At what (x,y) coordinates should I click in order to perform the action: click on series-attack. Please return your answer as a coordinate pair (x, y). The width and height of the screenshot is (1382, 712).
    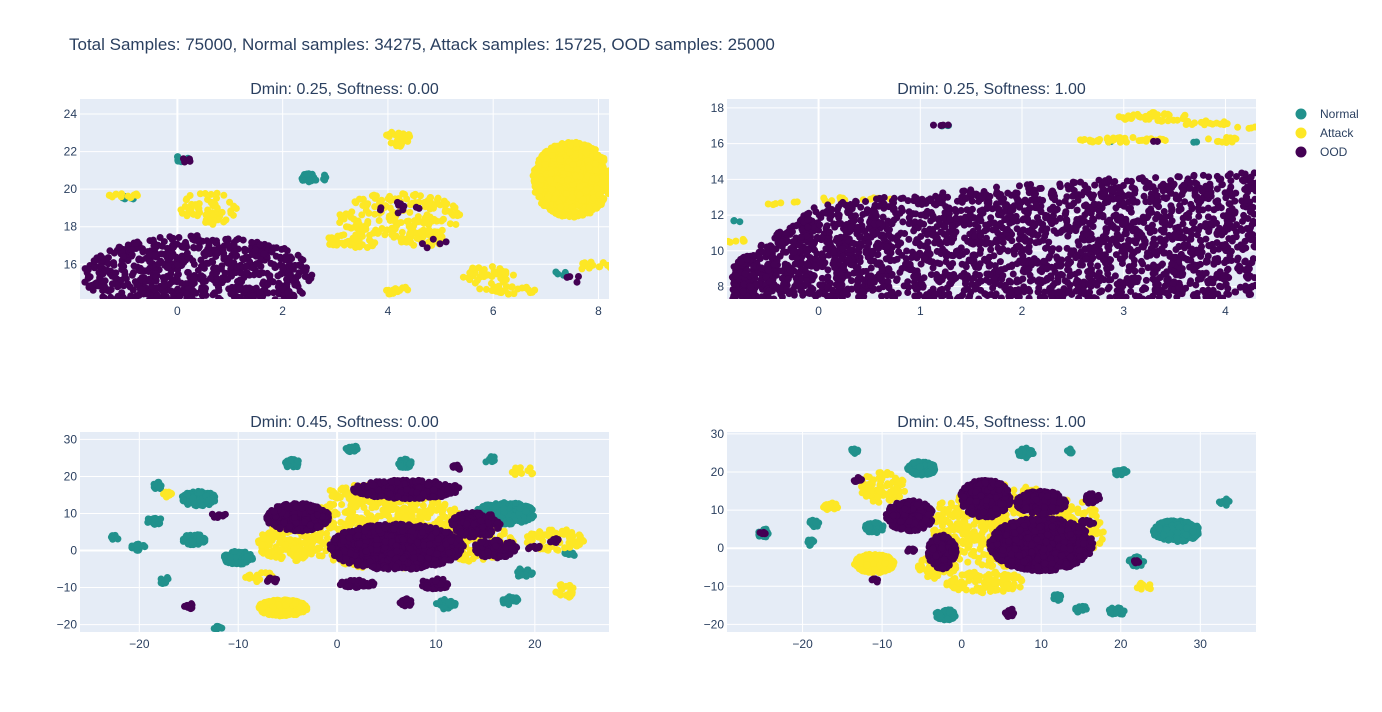
    Looking at the image, I should click on (357, 213).